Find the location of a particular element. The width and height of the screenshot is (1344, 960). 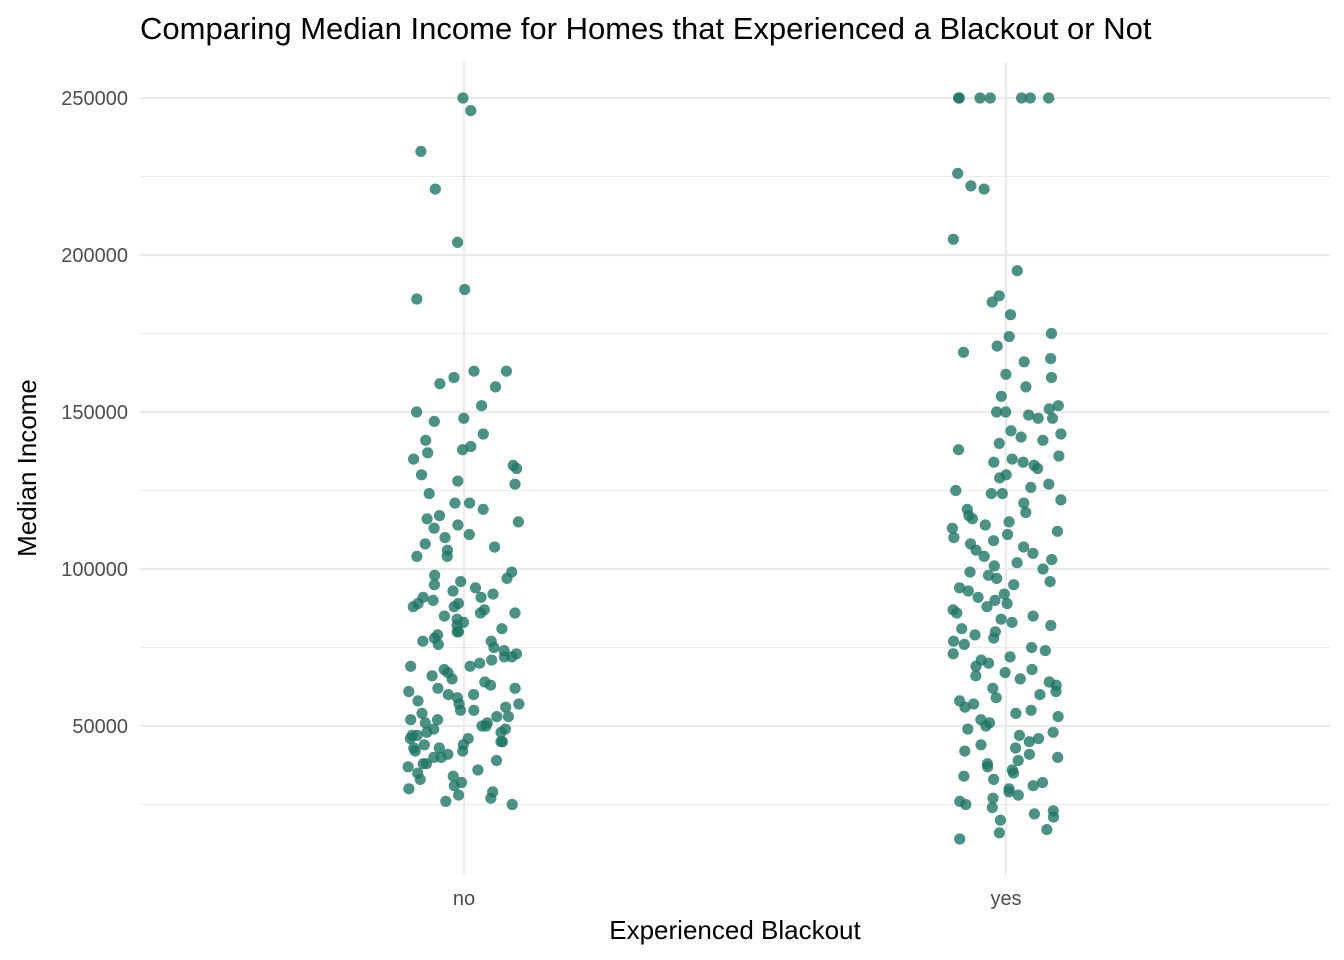

y-axis-title: Median Income is located at coordinates (27, 468).